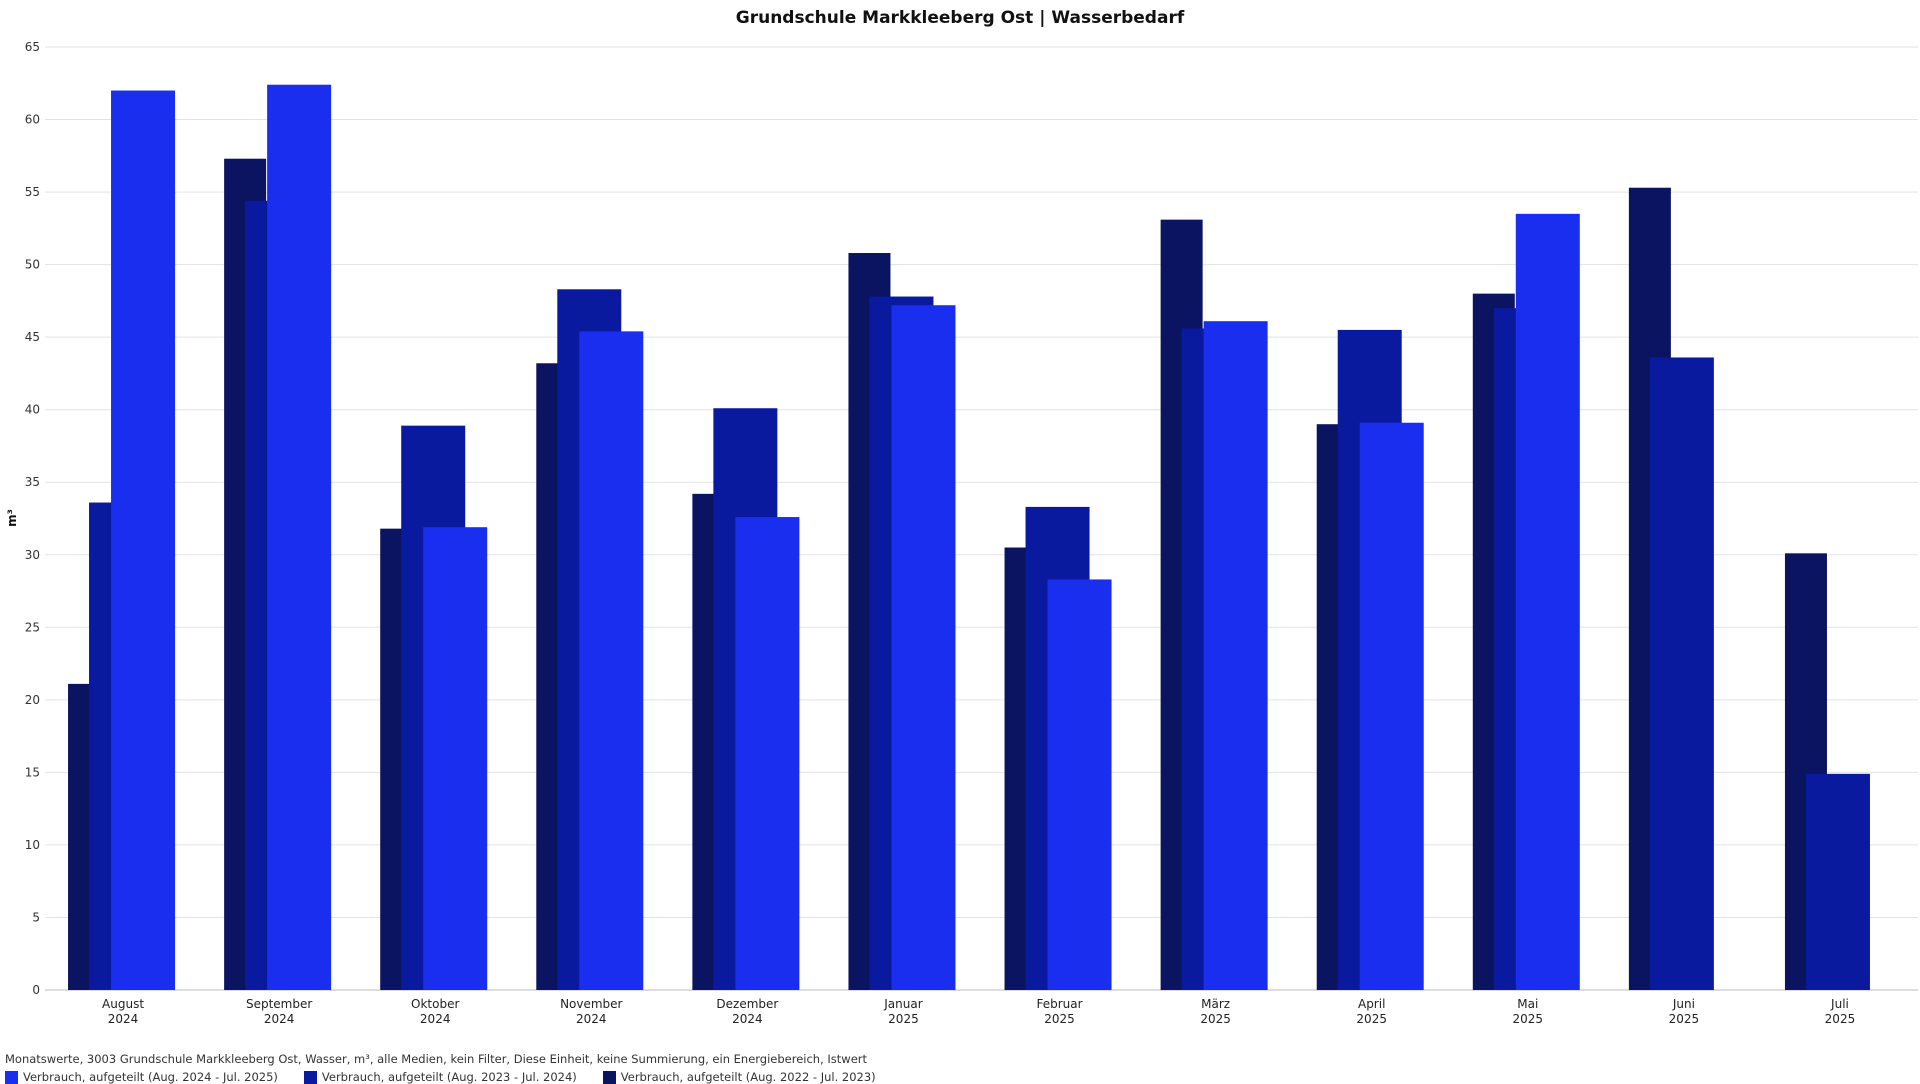 Image resolution: width=1920 pixels, height=1084 pixels. I want to click on y-tick-label: 40, so click(32, 410).